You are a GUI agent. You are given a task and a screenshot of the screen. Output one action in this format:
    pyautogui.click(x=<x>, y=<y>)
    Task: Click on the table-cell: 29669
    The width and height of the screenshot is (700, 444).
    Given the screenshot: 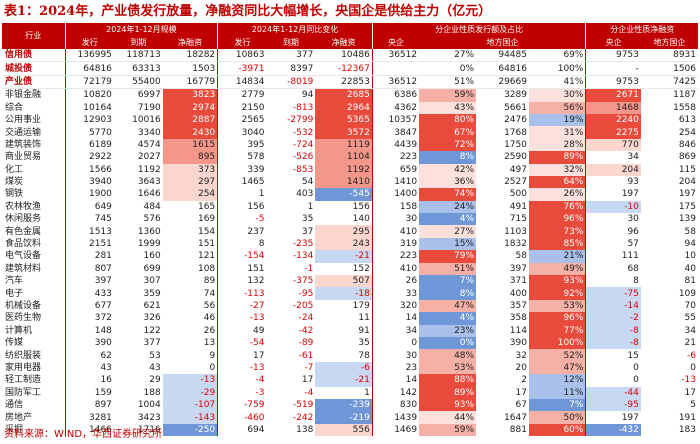 What is the action you would take?
    pyautogui.click(x=502, y=82)
    